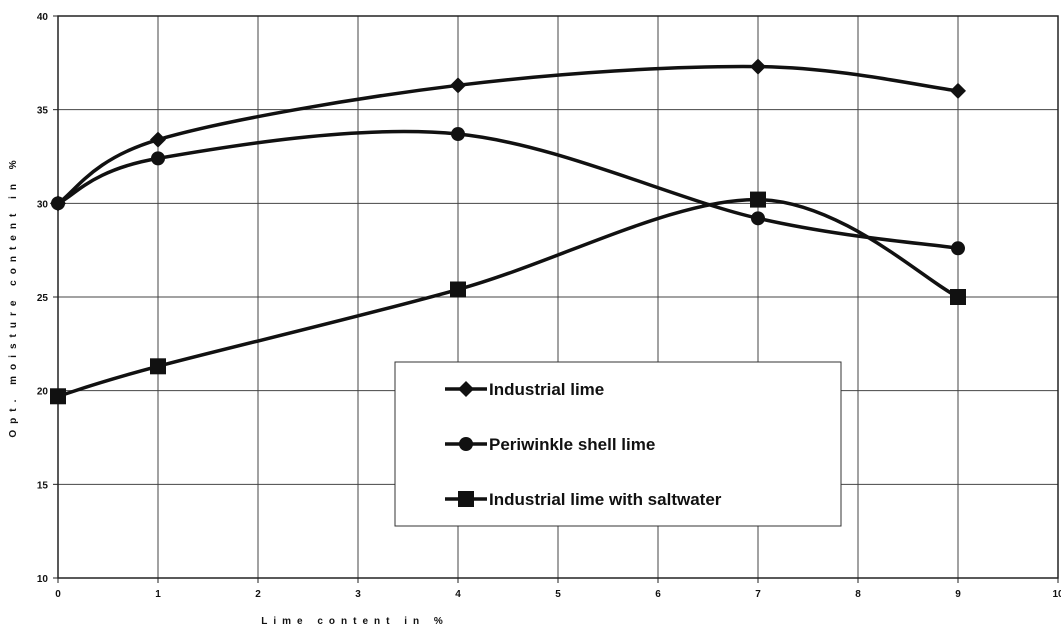 The width and height of the screenshot is (1061, 630). What do you see at coordinates (458, 594) in the screenshot?
I see `x-tick-label: 4` at bounding box center [458, 594].